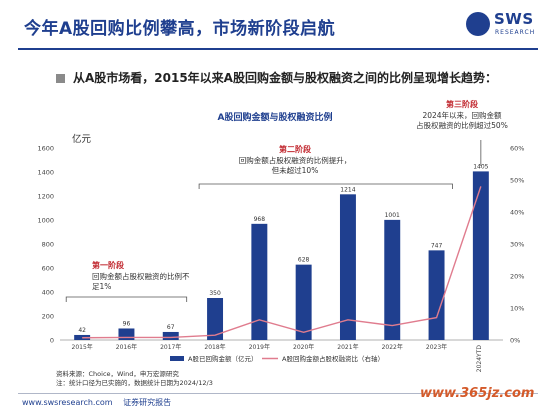 The width and height of the screenshot is (550, 413). I want to click on stage1-annotation-text: 回购金额占股权融资的比例不, so click(141, 276).